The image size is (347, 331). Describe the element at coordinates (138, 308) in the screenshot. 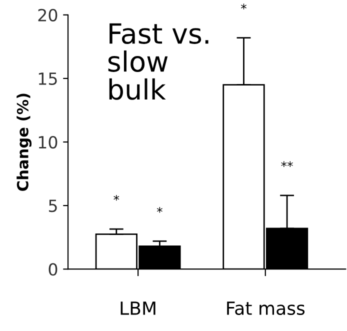

I see `x-tick-label: LBM` at that location.